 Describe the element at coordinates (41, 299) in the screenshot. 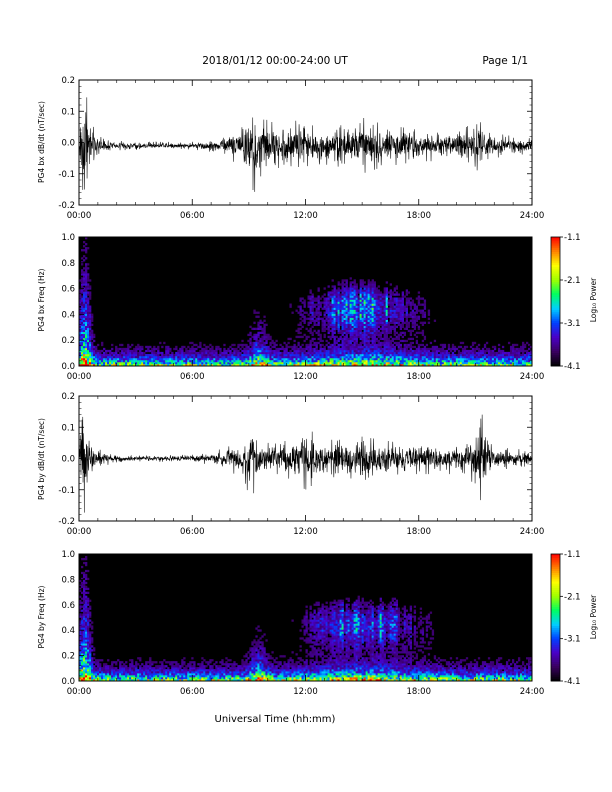

I see `panel-bx-spectrogram-ylabel: PG4 bx Freq (Hz)` at that location.